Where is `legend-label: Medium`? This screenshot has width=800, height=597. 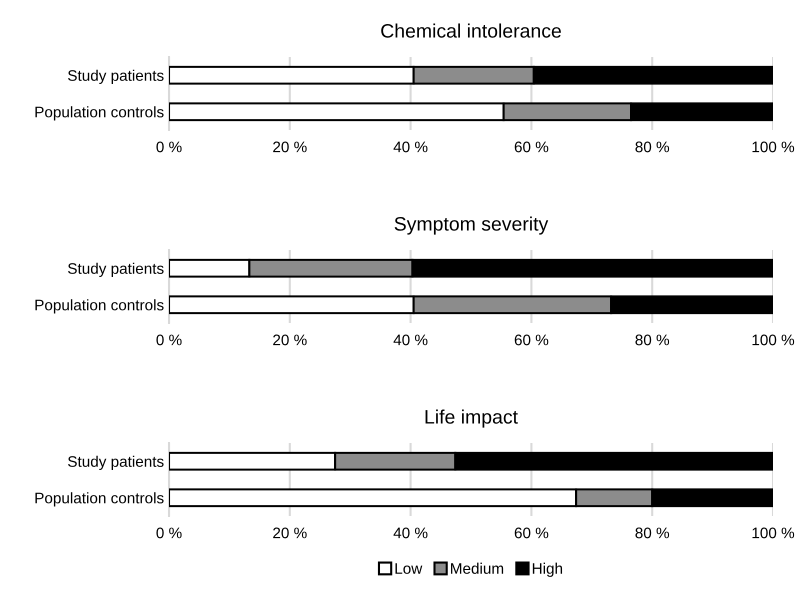 legend-label: Medium is located at coordinates (477, 568).